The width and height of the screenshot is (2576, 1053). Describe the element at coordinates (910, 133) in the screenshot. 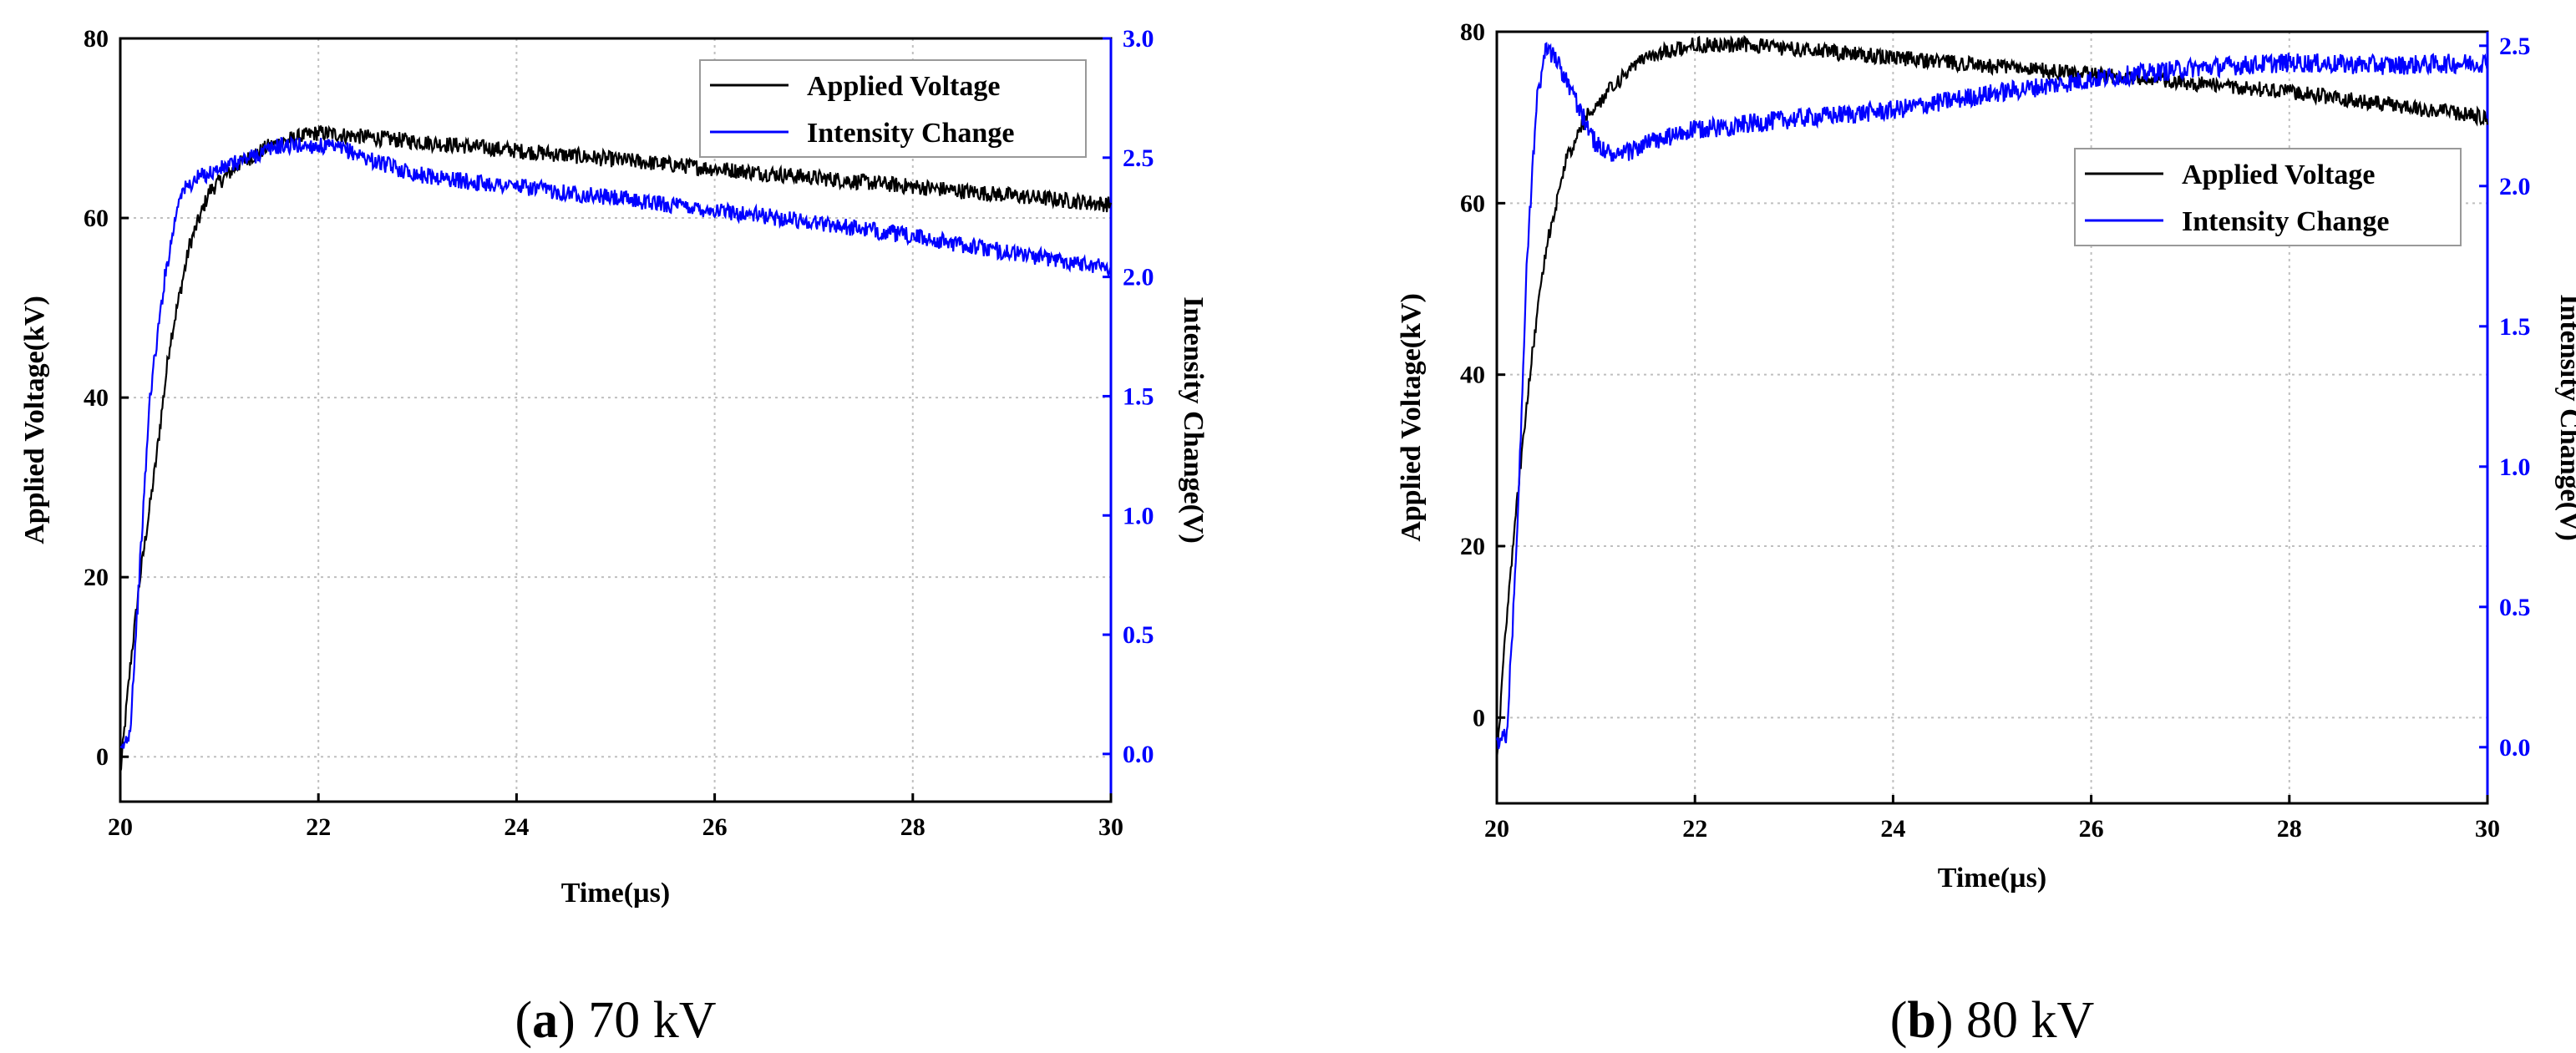

I see `chart-a-legend-label-intensity: Intensity Change` at that location.